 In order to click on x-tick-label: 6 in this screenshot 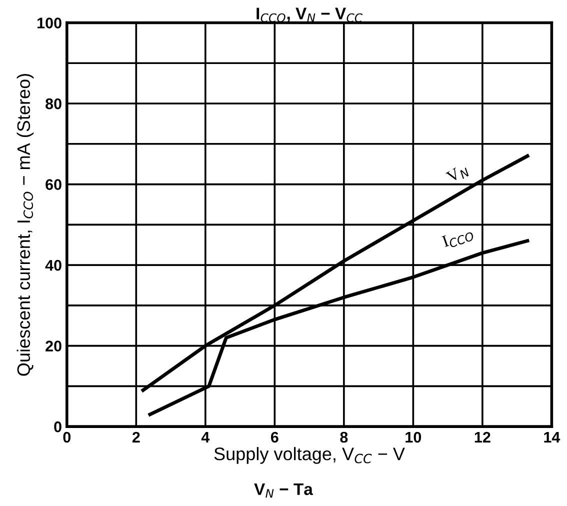, I will do `click(274, 437)`.